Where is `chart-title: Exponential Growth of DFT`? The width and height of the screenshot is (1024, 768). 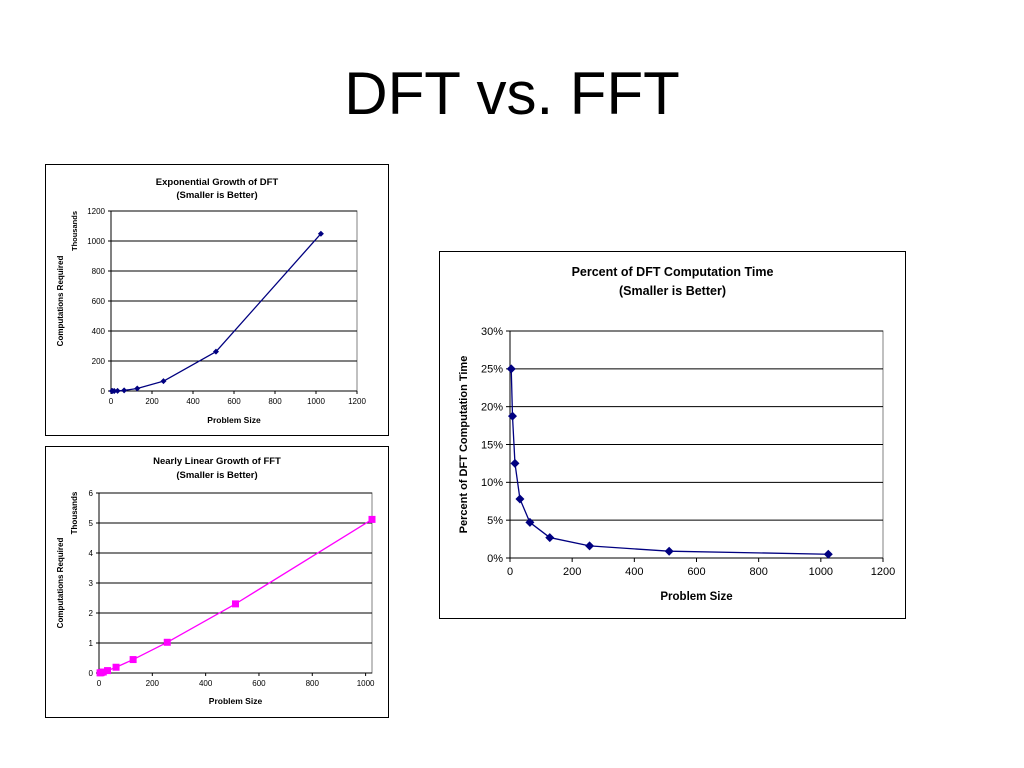 chart-title: Exponential Growth of DFT is located at coordinates (217, 182).